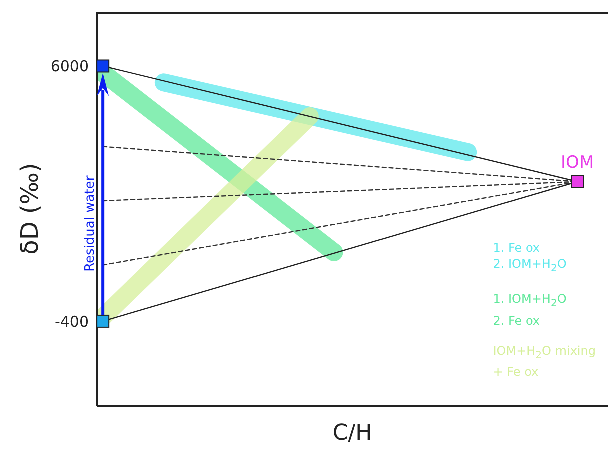  I want to click on text: 1. IOM+H$_{2}$O 2. Fe ox, so click(530, 310).